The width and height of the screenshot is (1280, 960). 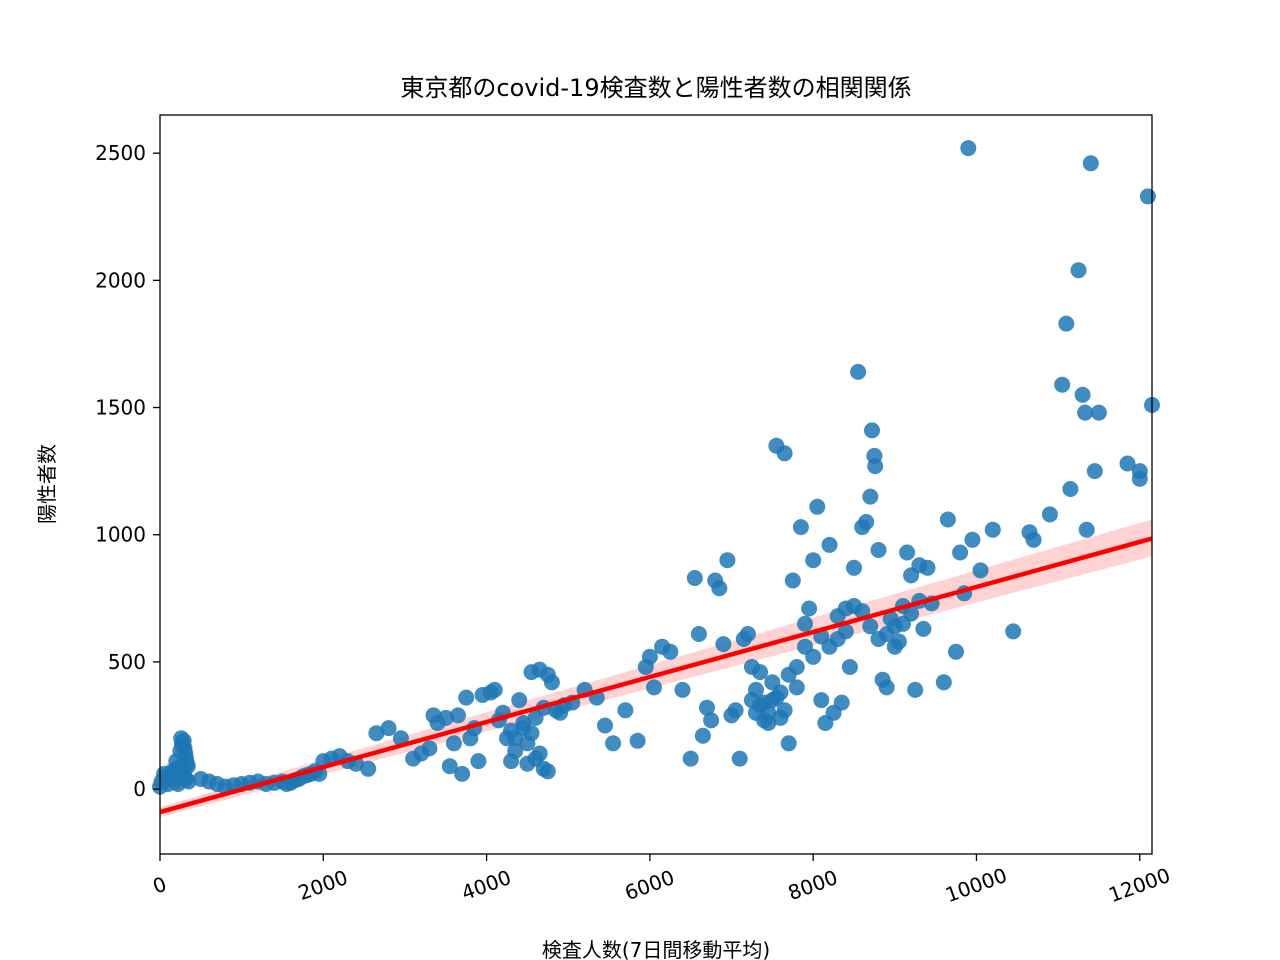 I want to click on x-axis-label: 検査人数(7日間移動平均), so click(x=656, y=949).